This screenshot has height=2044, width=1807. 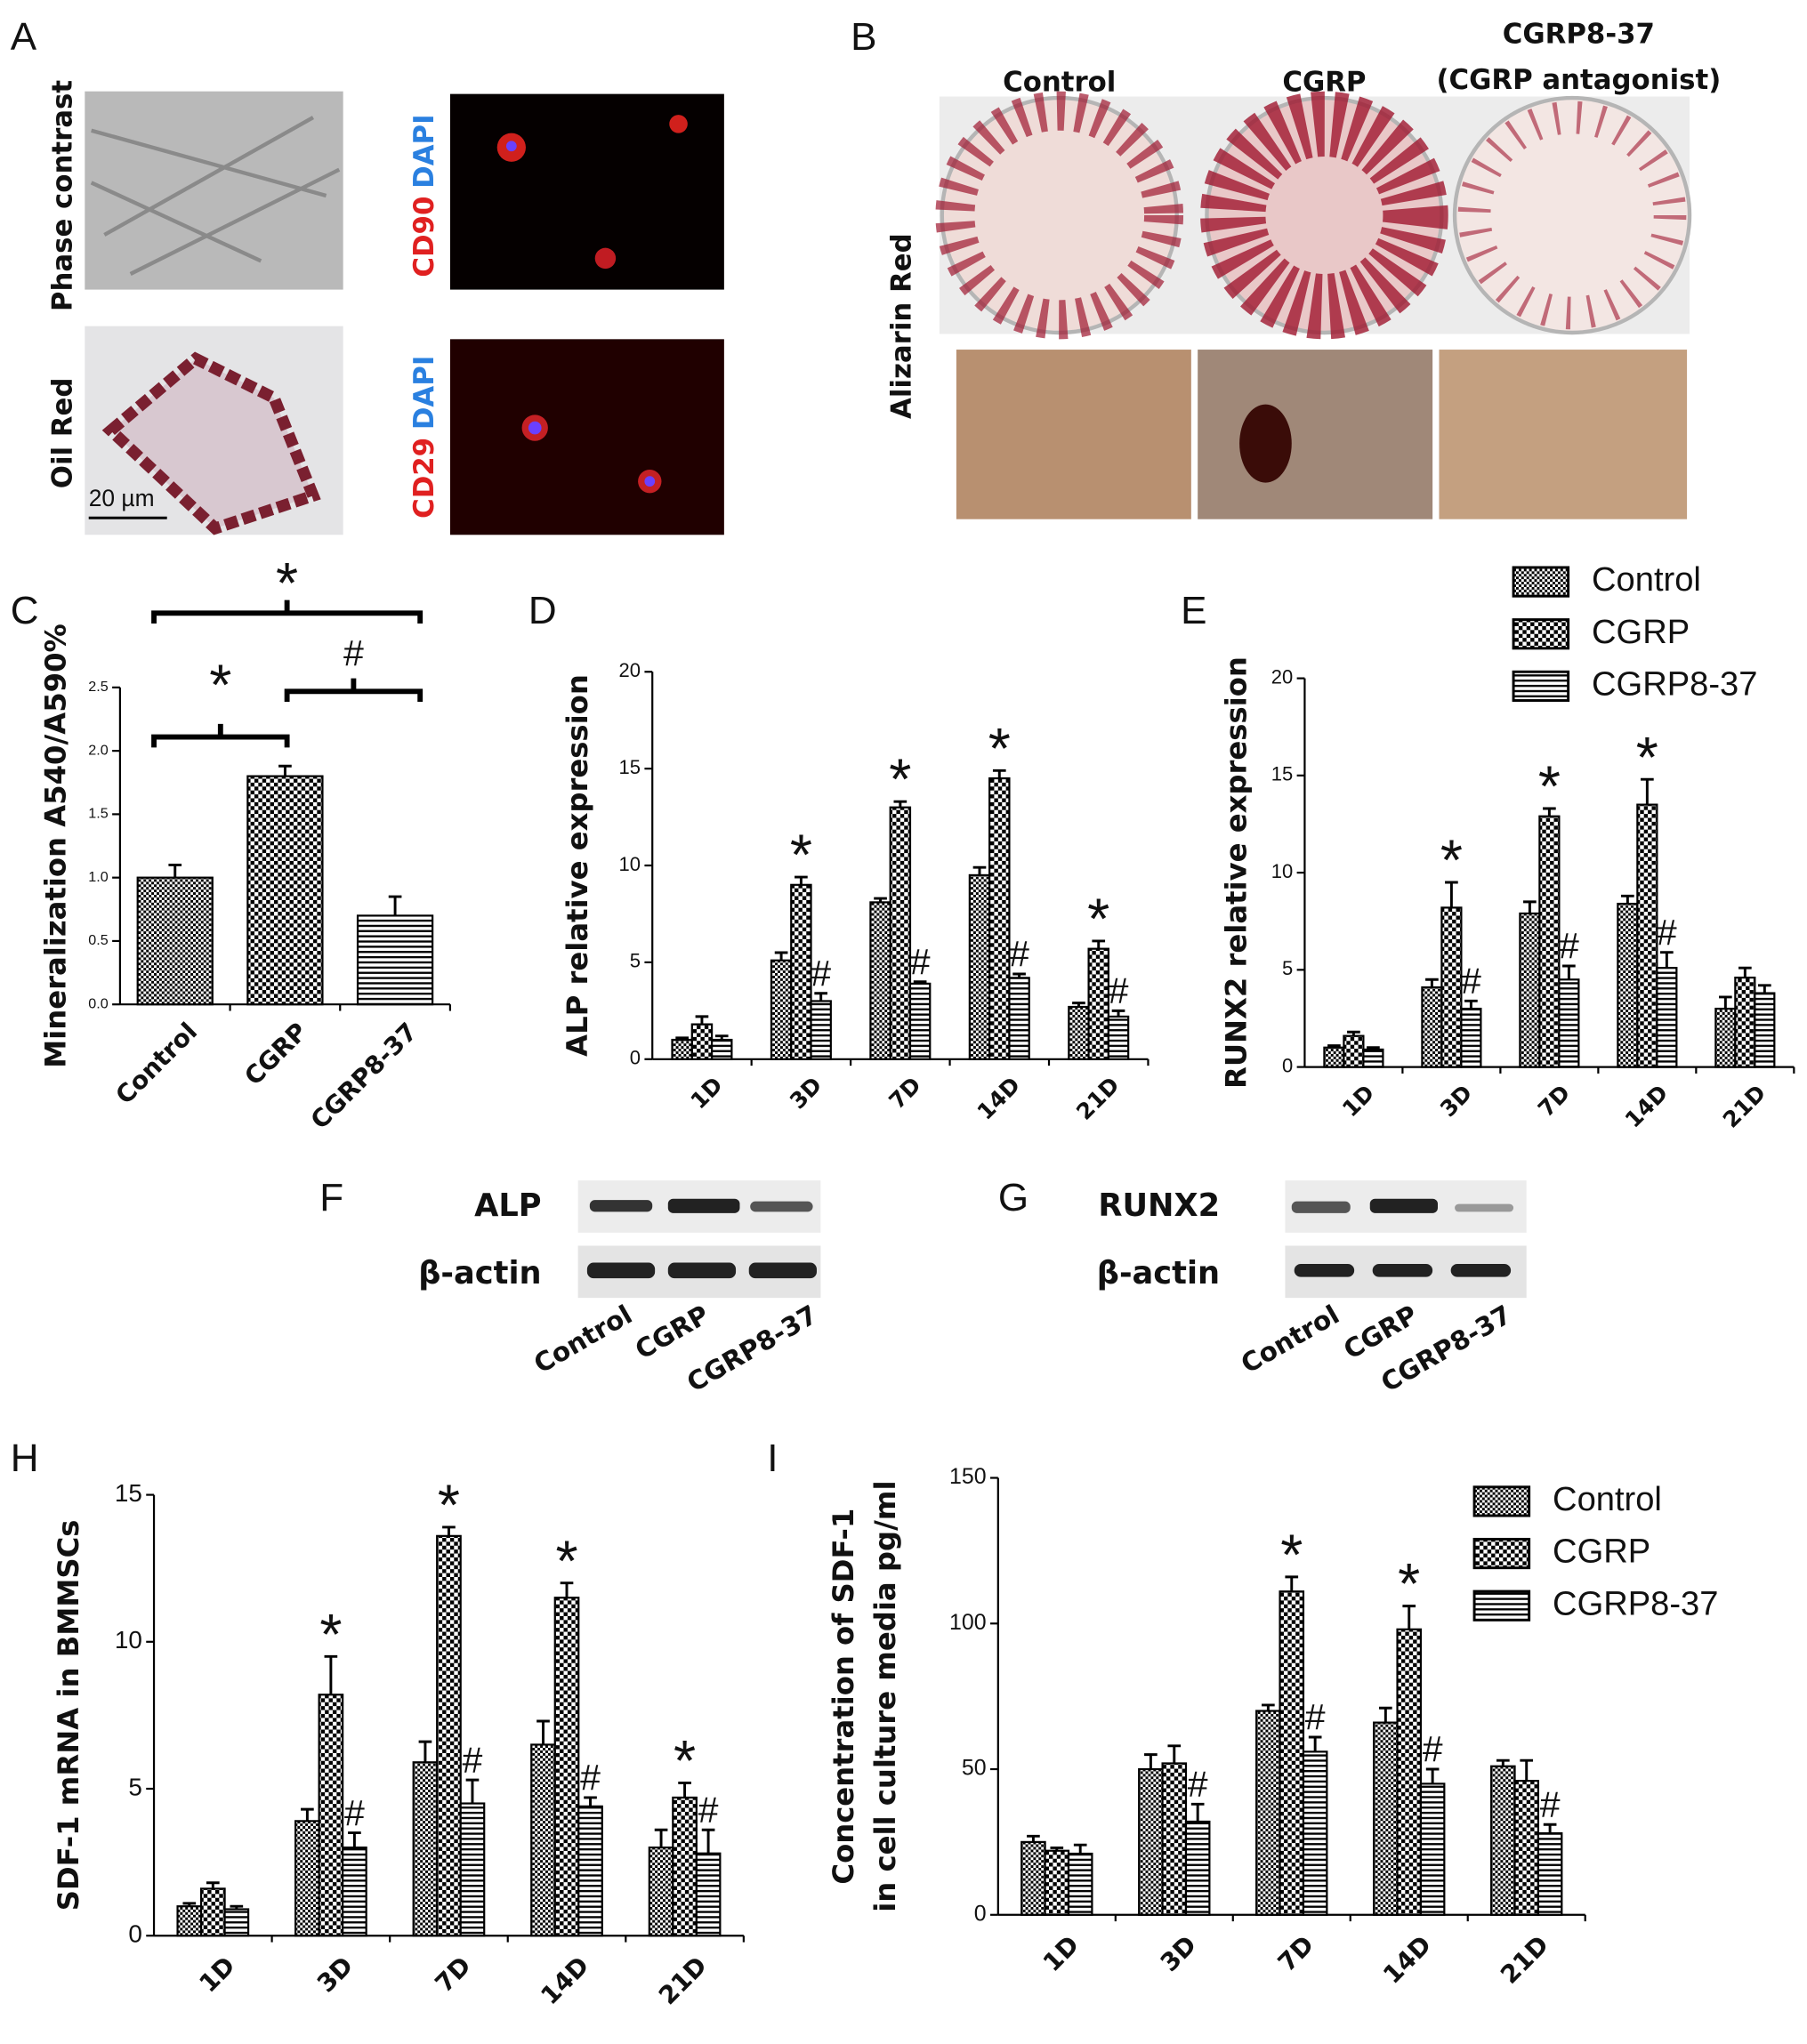 What do you see at coordinates (1554, 1101) in the screenshot?
I see `x-tick-label: 7D` at bounding box center [1554, 1101].